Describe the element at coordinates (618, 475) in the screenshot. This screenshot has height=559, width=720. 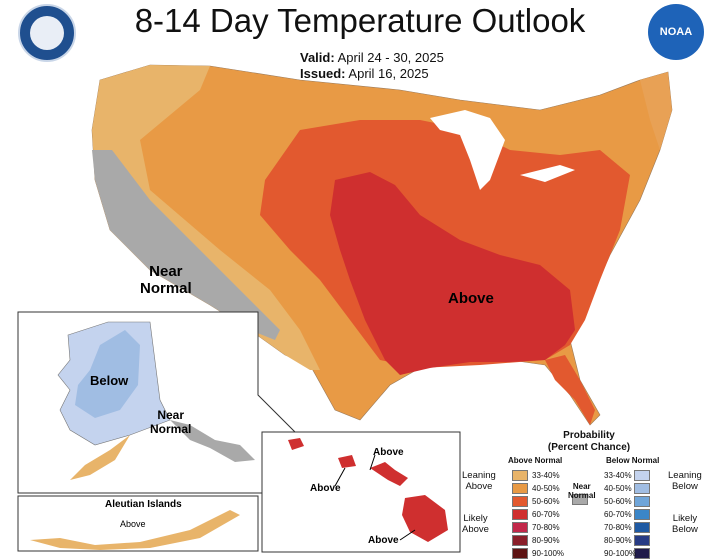
I see `legend-below-label-0: 33-40%` at that location.